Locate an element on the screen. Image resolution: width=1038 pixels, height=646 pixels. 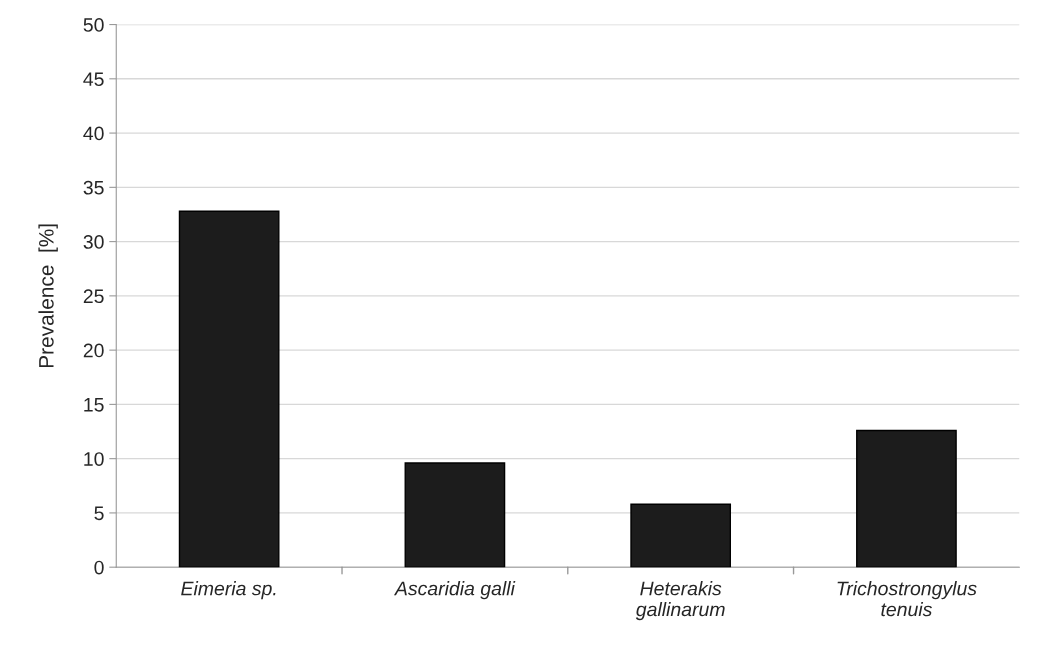
y-axis-title: Prevalence [%] is located at coordinates (48, 296).